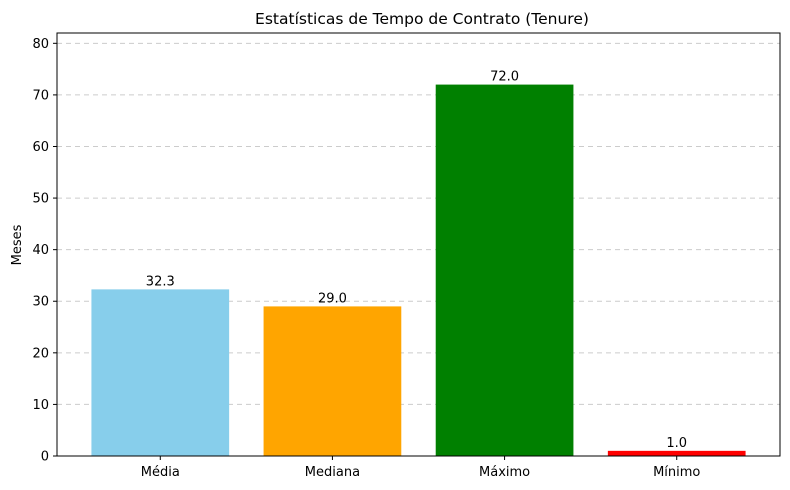 This screenshot has width=790, height=490. Describe the element at coordinates (40, 353) in the screenshot. I see `y-tick-label: 20` at that location.